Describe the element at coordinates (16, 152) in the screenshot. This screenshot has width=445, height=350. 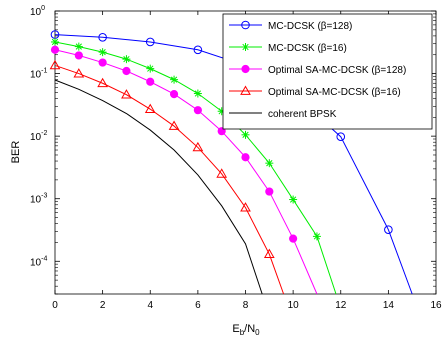
I see `y-axis-label: BER` at that location.